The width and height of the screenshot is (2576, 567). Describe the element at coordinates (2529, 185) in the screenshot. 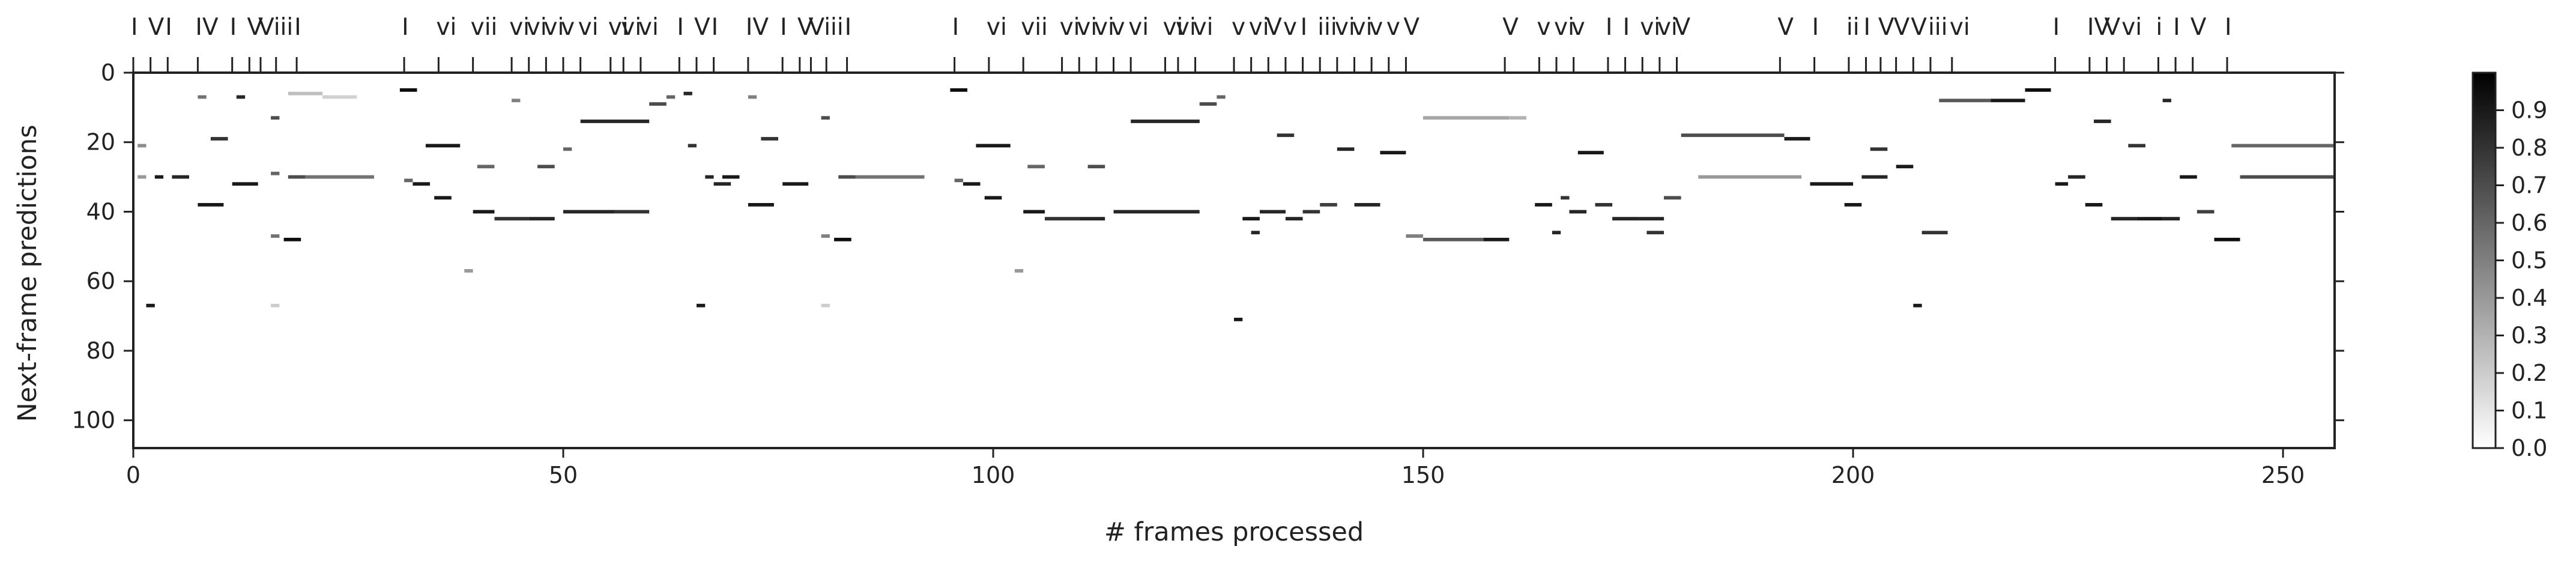

I see `colorbar-tick-label: 0.7` at that location.